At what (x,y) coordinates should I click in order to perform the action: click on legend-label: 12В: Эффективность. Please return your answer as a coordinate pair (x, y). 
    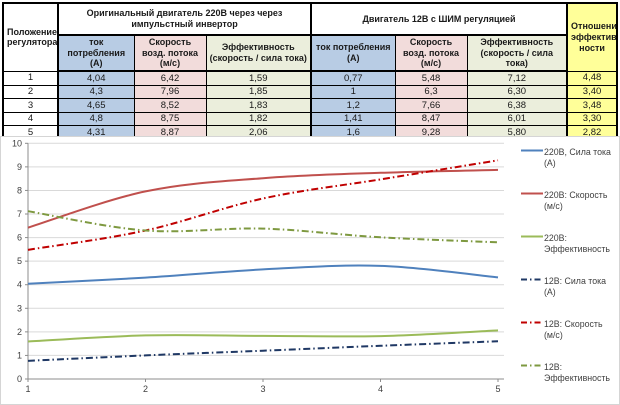
    Looking at the image, I should click on (577, 372).